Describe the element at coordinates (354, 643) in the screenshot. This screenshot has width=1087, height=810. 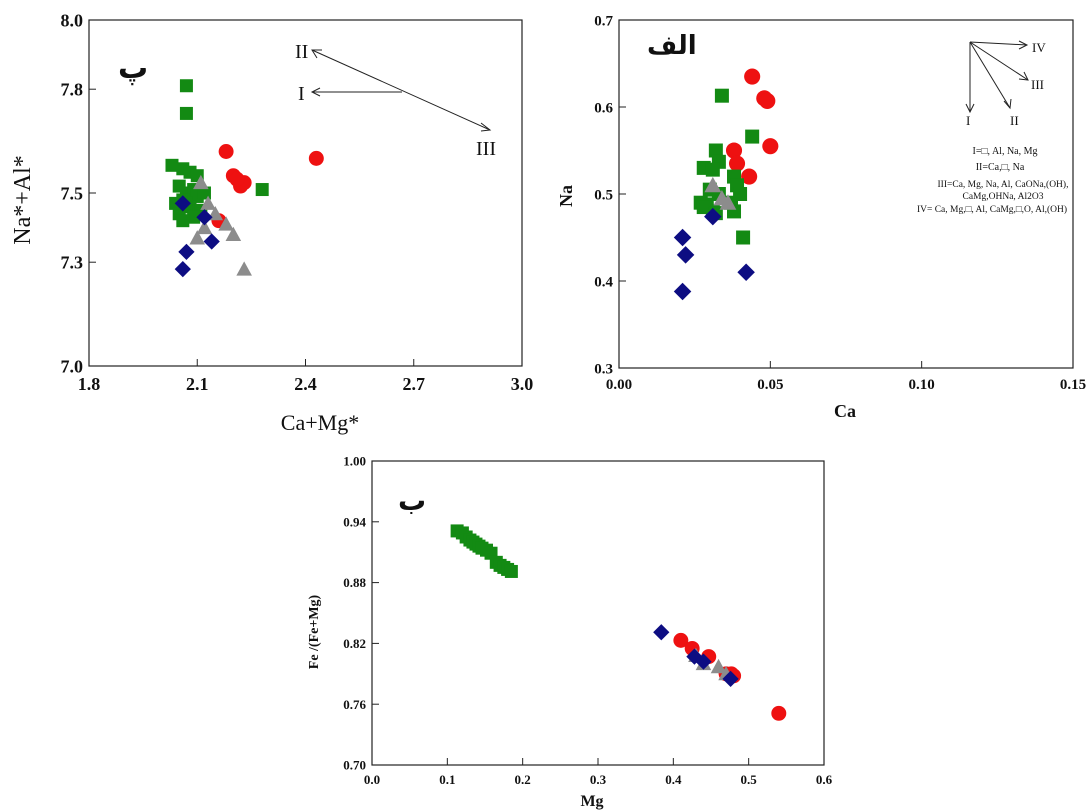
I see `y-tick-label: 0.82` at that location.